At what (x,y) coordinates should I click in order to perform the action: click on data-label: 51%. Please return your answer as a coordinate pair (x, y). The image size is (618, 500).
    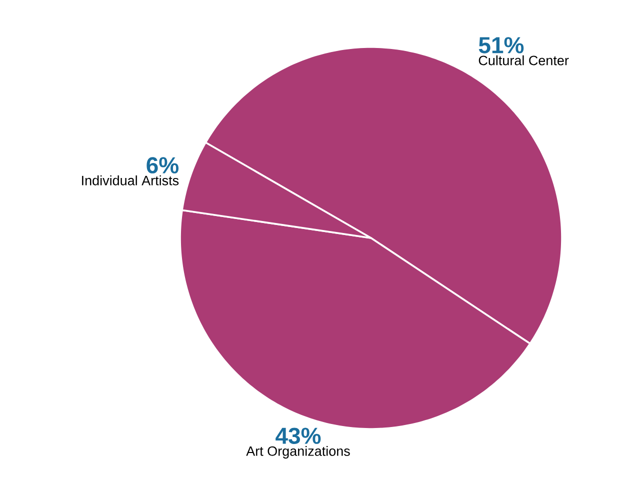
    Looking at the image, I should click on (501, 45).